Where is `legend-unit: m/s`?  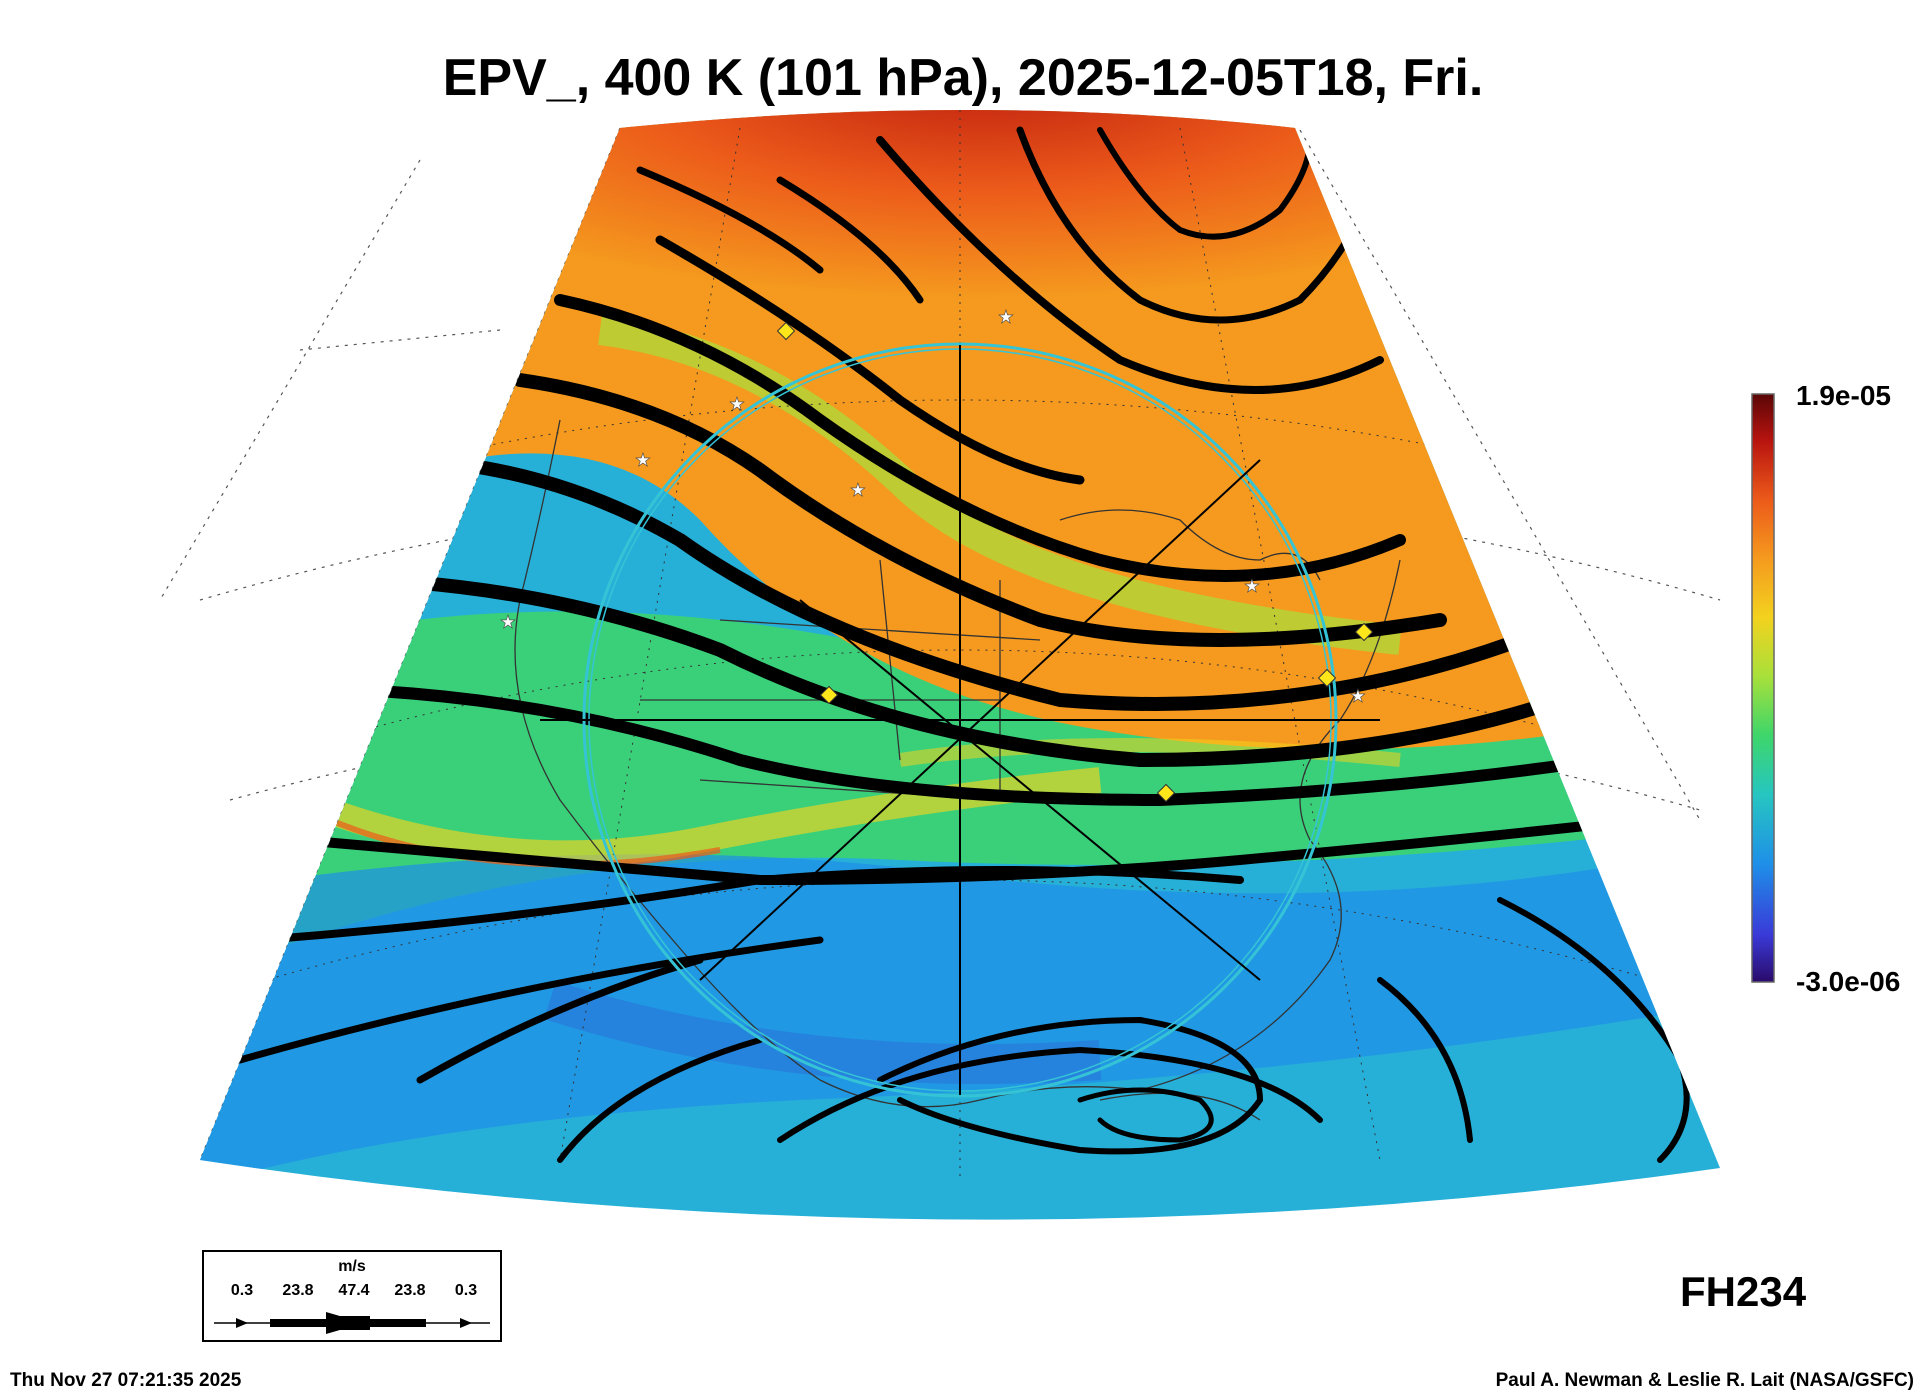 legend-unit: m/s is located at coordinates (352, 1266).